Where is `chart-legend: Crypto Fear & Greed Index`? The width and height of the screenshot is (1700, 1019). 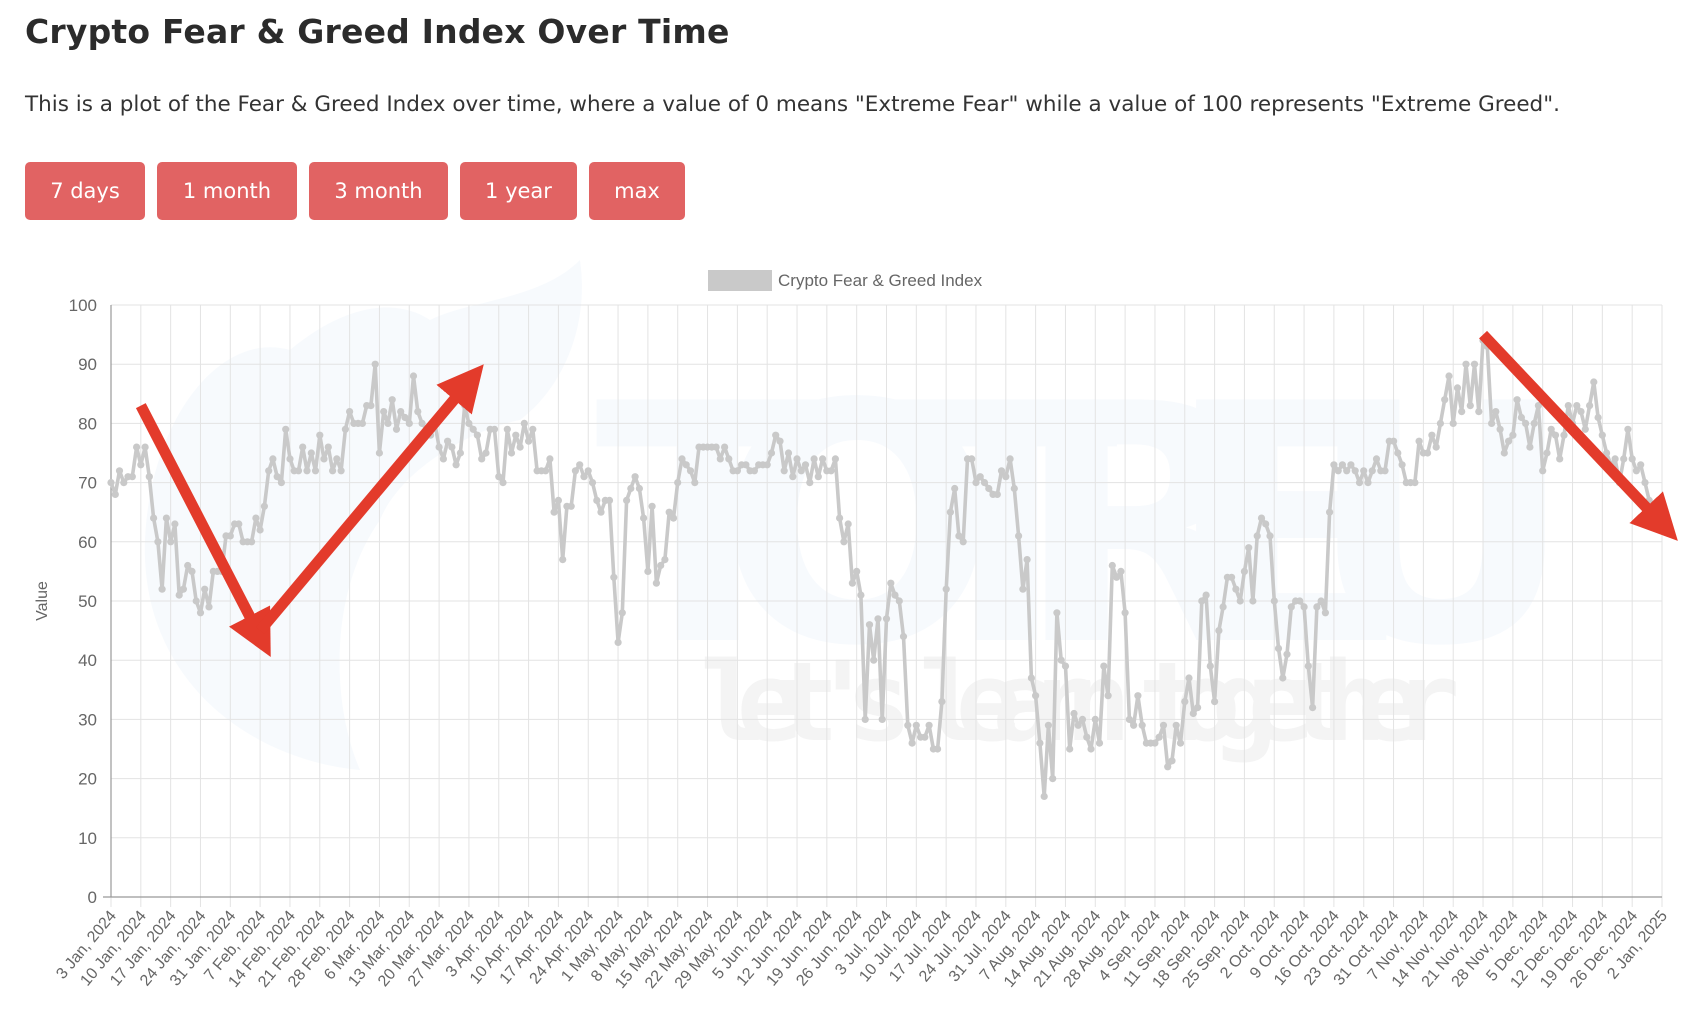
chart-legend: Crypto Fear & Greed Index is located at coordinates (845, 280).